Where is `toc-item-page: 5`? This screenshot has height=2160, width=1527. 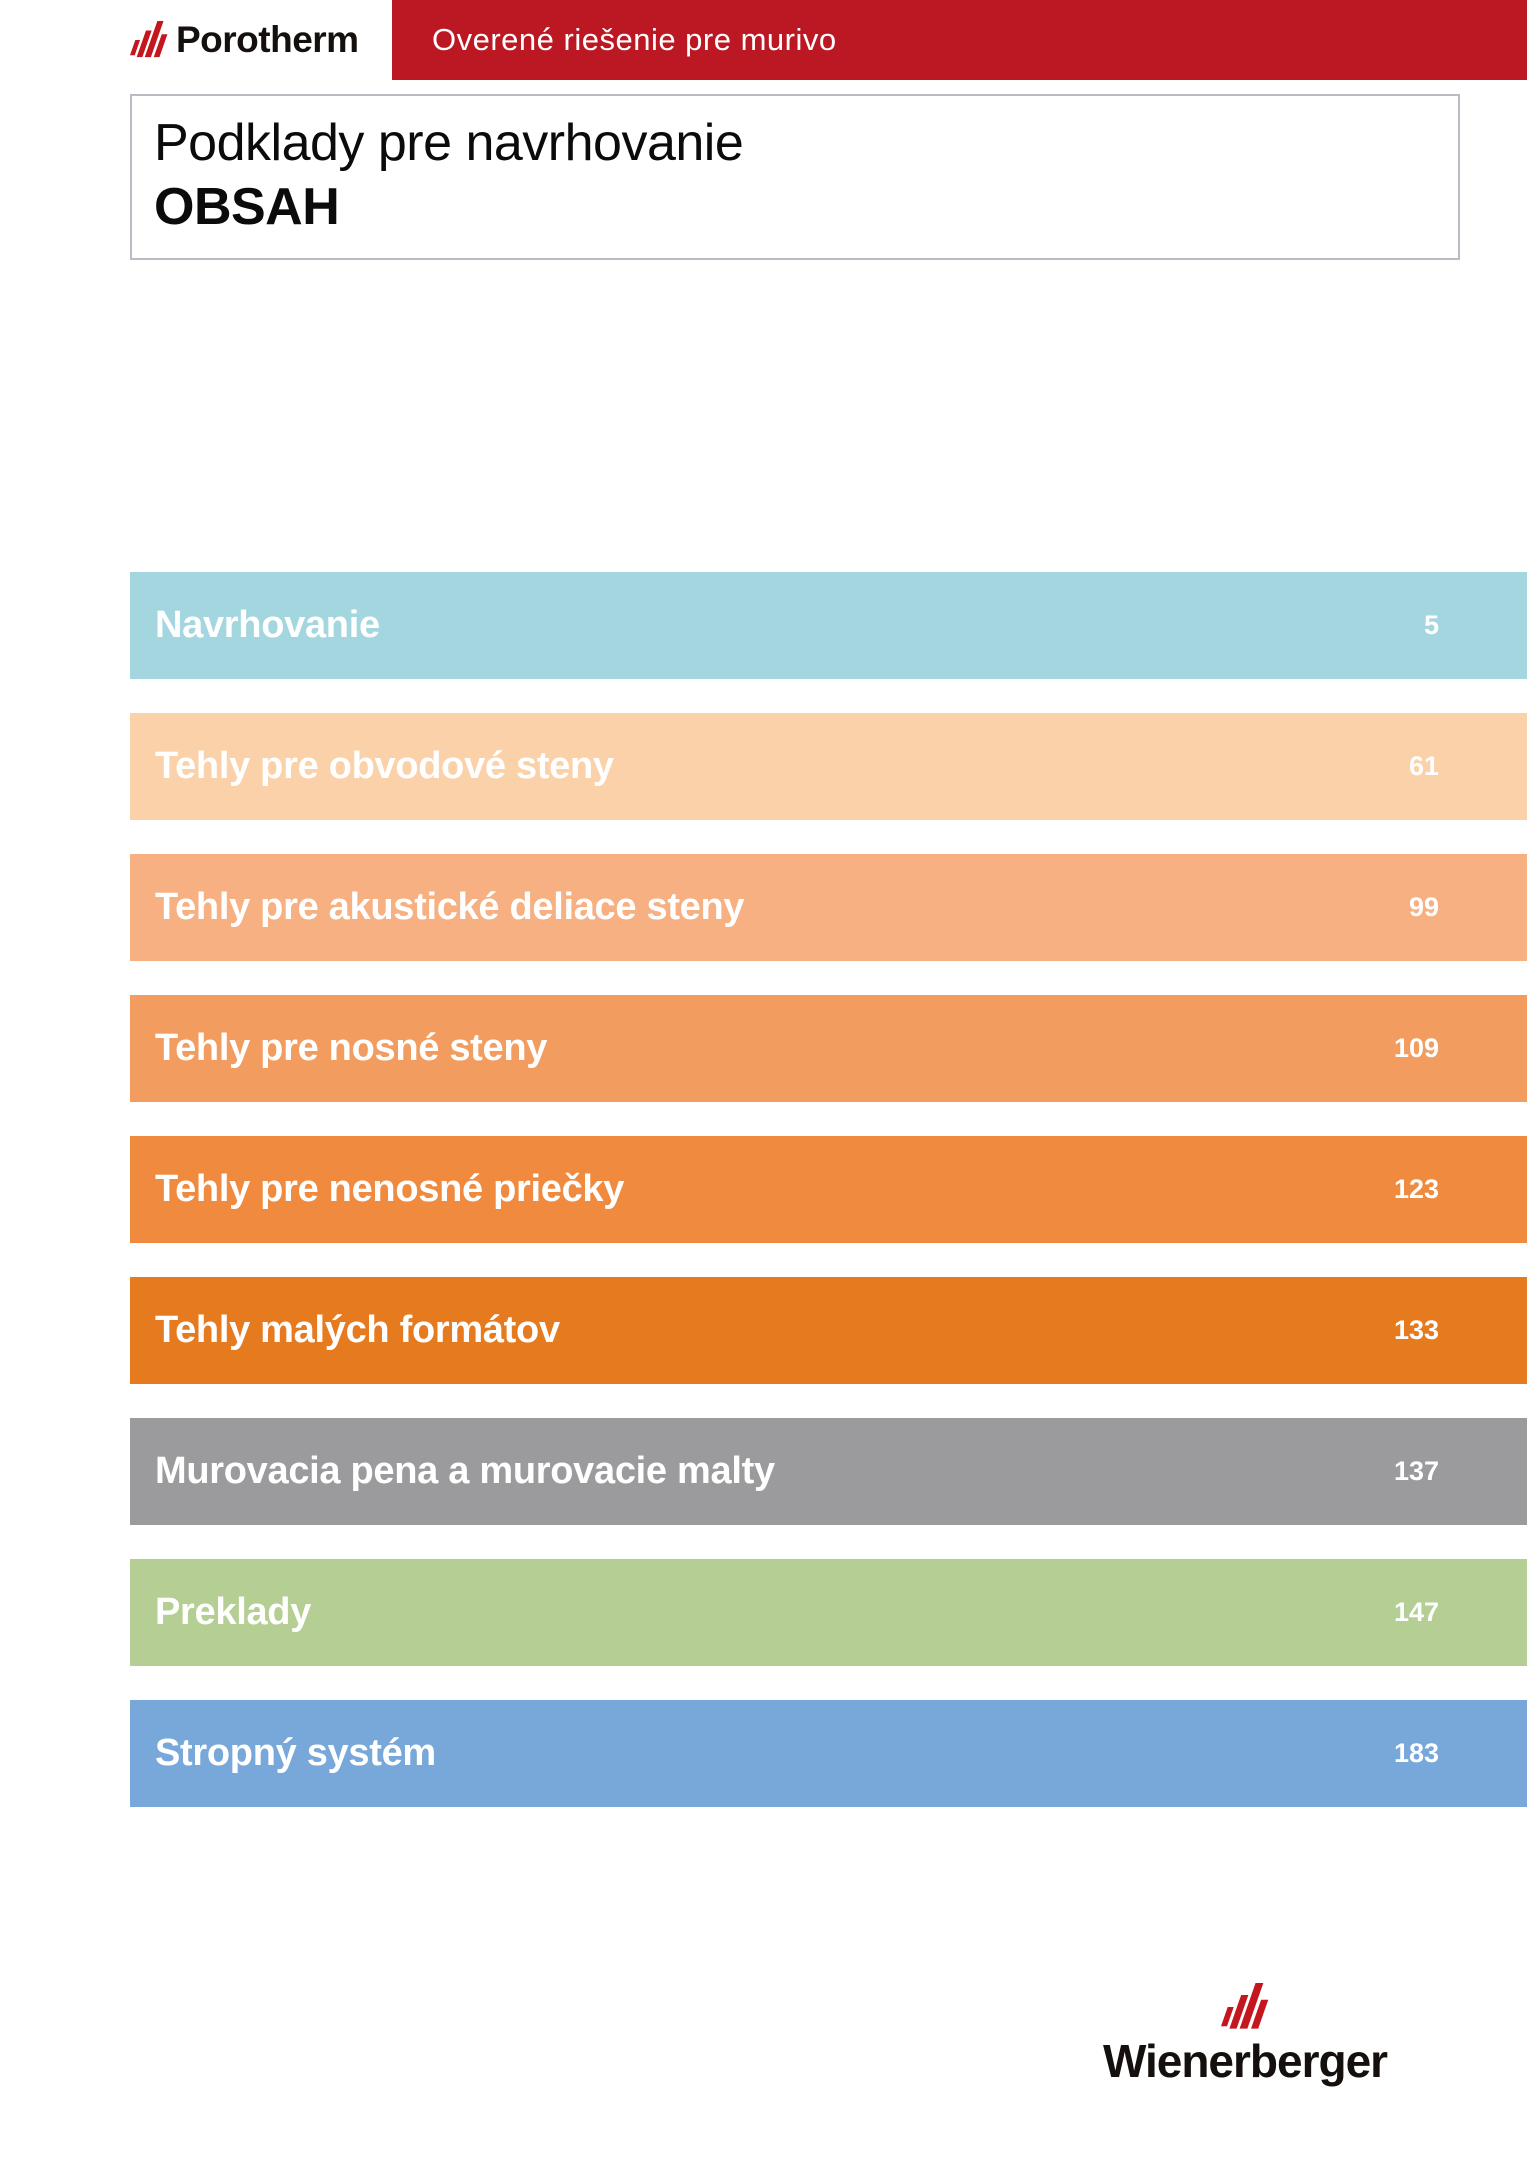
toc-item-page: 5 is located at coordinates (1431, 625).